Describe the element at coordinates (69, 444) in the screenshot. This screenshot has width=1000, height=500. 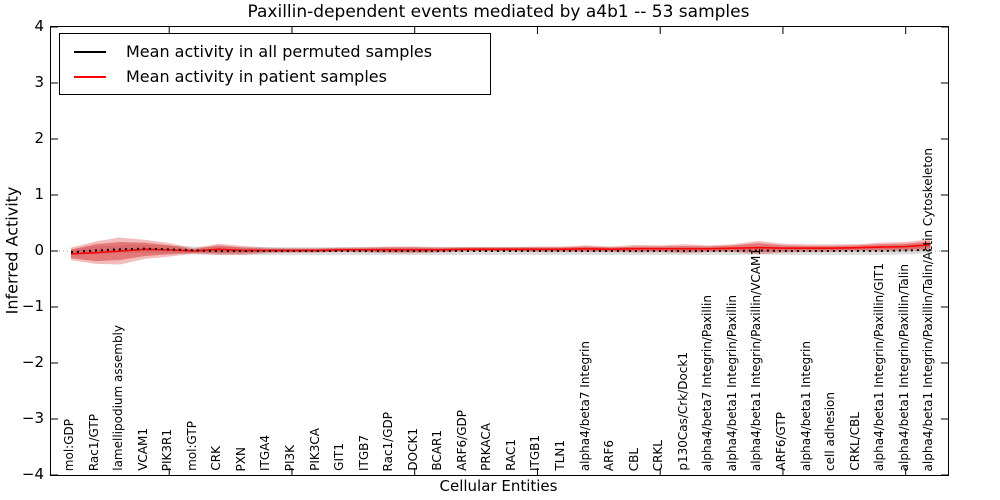
I see `x-category-label: mol:GDP` at that location.